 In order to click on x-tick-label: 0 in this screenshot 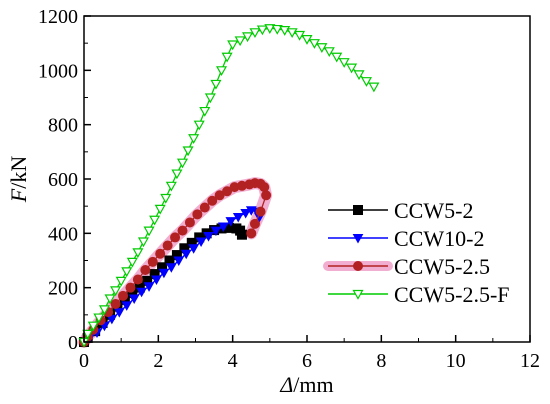, I will do `click(84, 361)`.